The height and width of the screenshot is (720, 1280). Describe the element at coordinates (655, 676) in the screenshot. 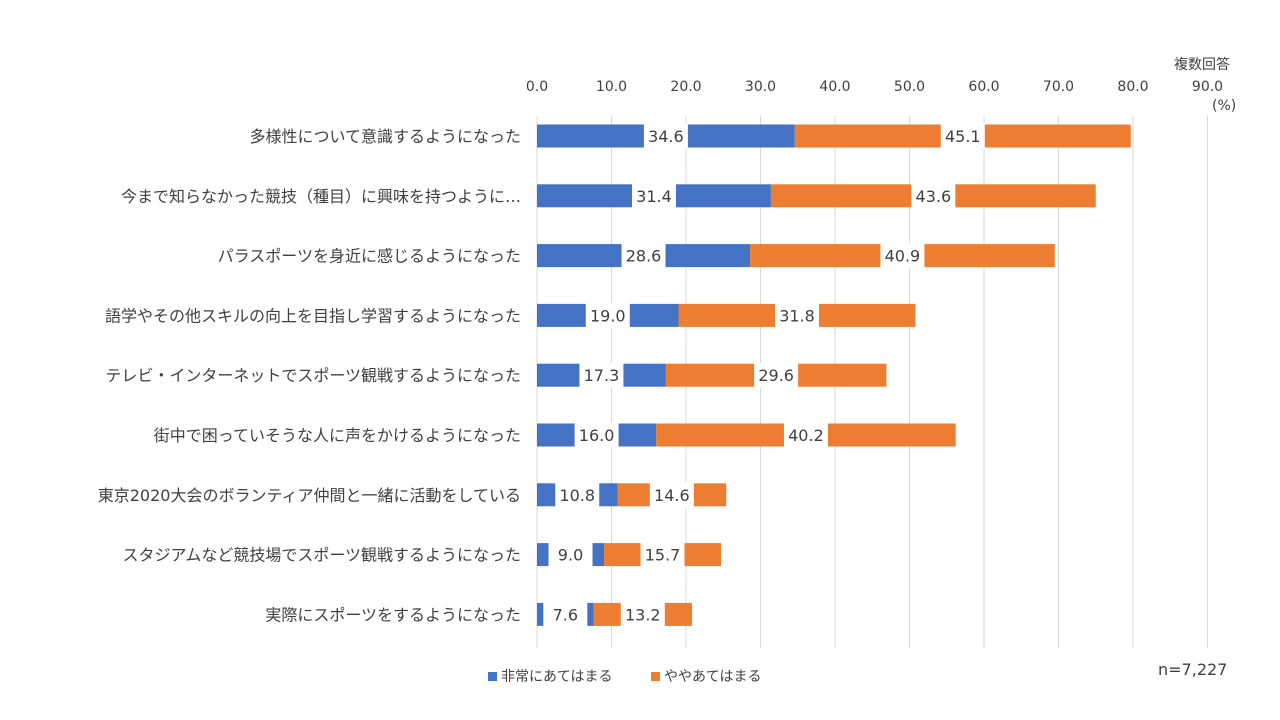

I see `legend-swatch-somewhat` at that location.